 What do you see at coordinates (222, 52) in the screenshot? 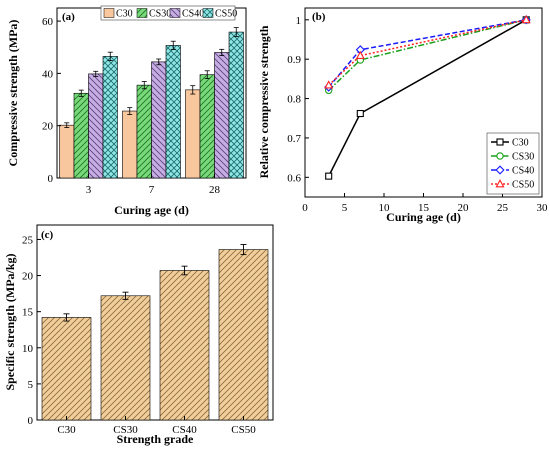
I see `error-bar-cs40-28d` at bounding box center [222, 52].